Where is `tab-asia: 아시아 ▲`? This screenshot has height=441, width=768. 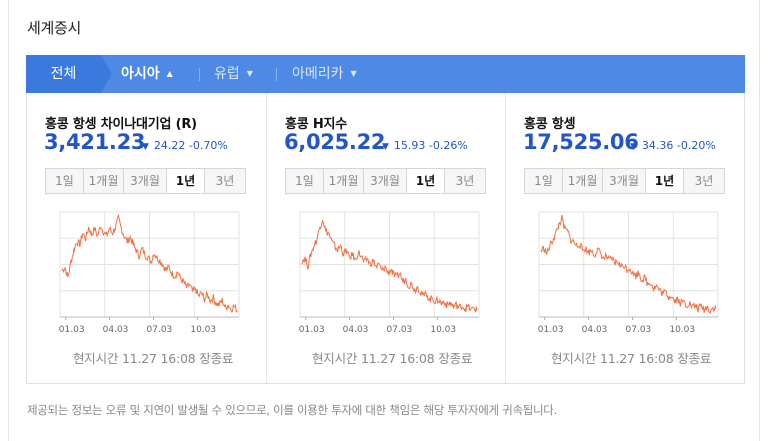 tab-asia: 아시아 ▲ is located at coordinates (147, 74).